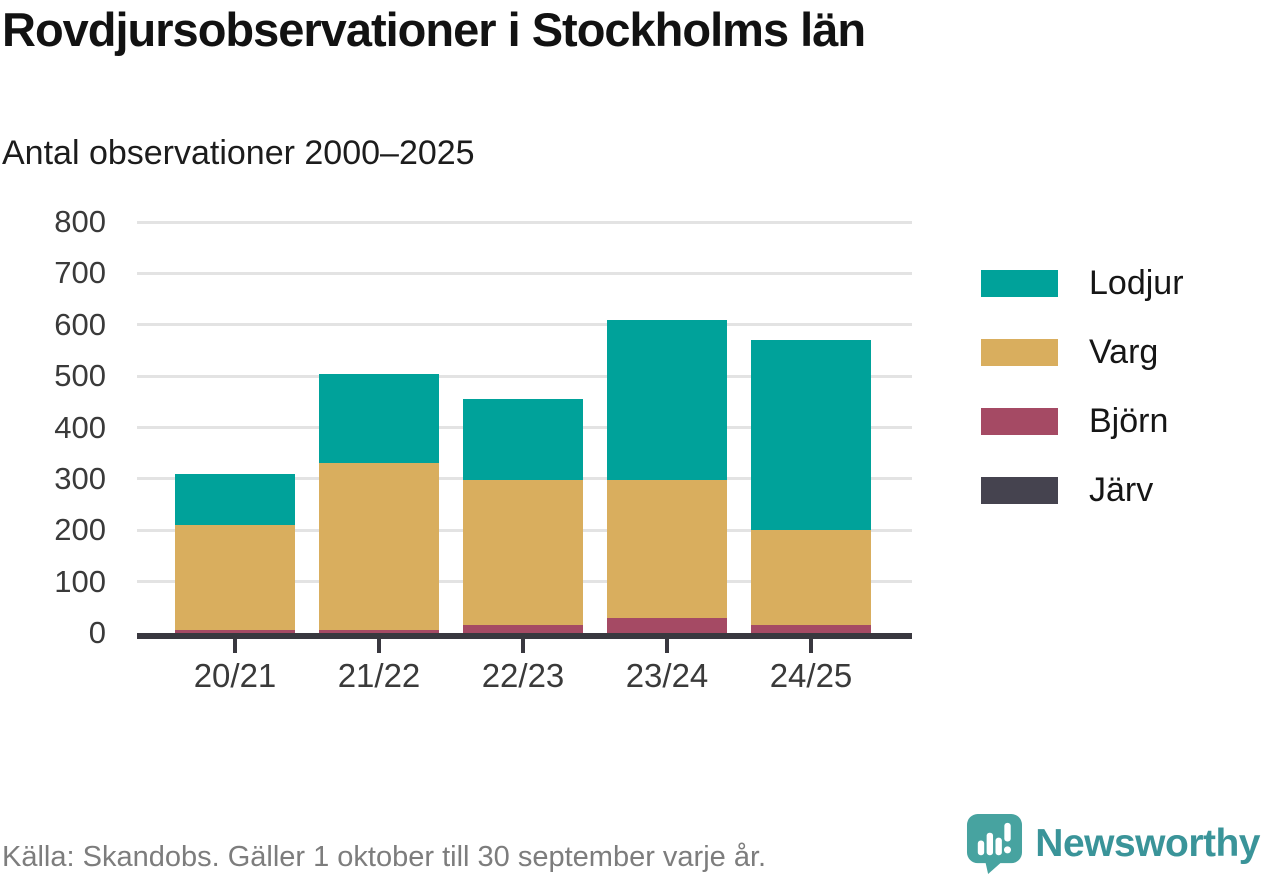 The height and width of the screenshot is (879, 1262). Describe the element at coordinates (1121, 490) in the screenshot. I see `legend-label-j-rv: Järv` at that location.